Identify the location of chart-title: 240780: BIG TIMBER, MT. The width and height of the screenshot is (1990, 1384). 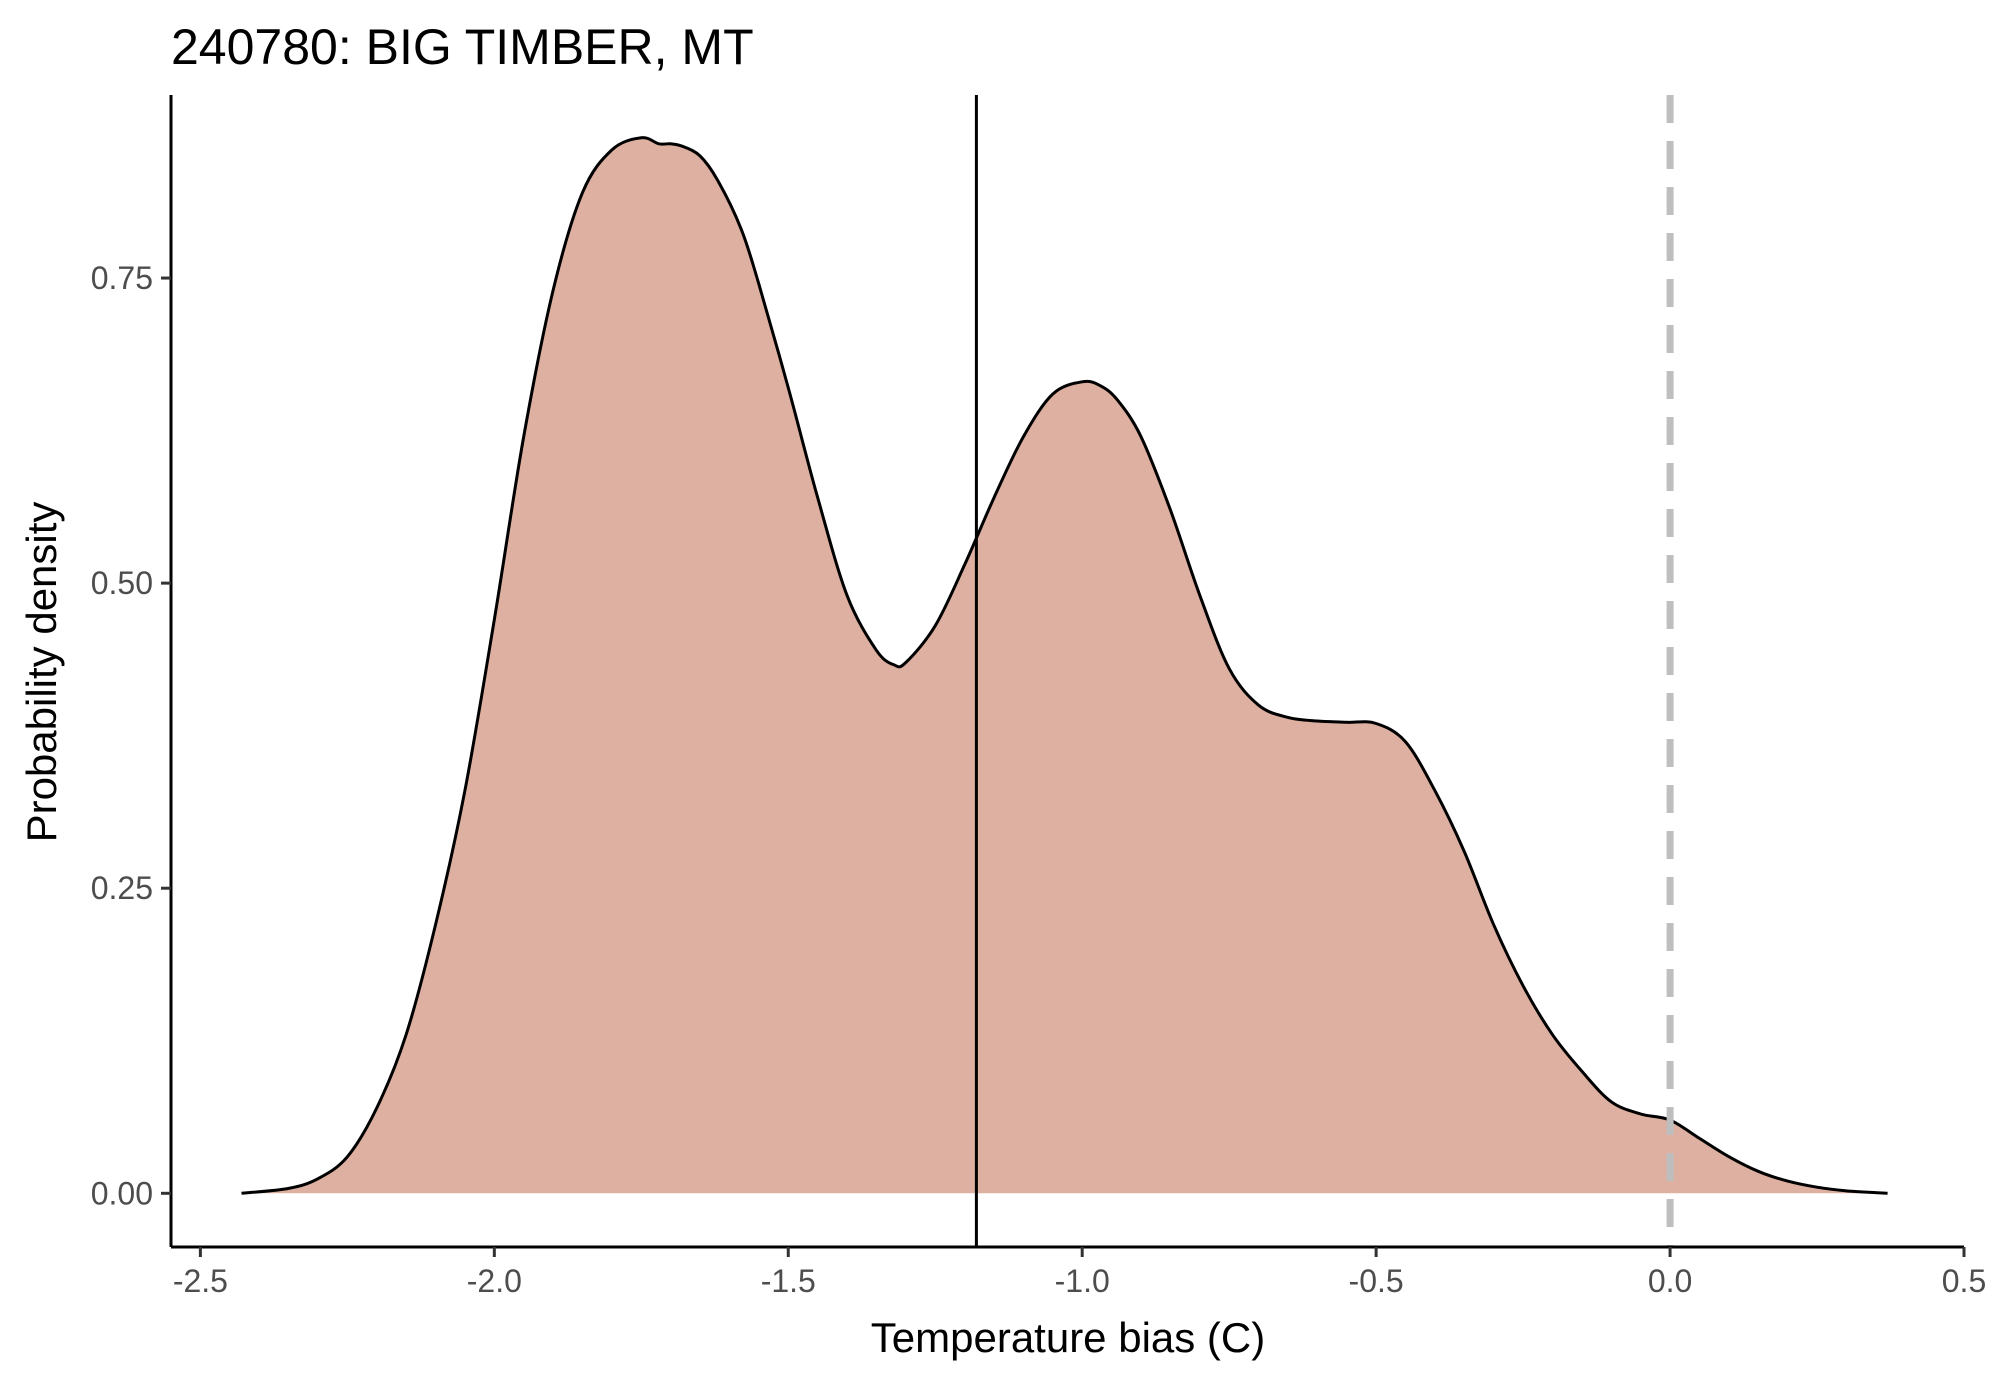
(462, 47).